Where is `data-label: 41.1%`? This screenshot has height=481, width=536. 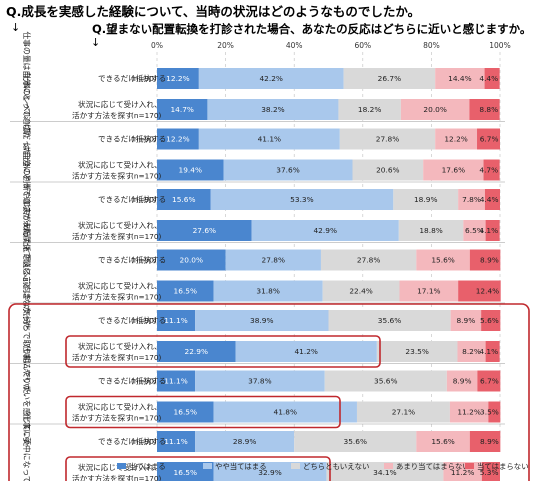
data-label: 41.1% is located at coordinates (269, 139).